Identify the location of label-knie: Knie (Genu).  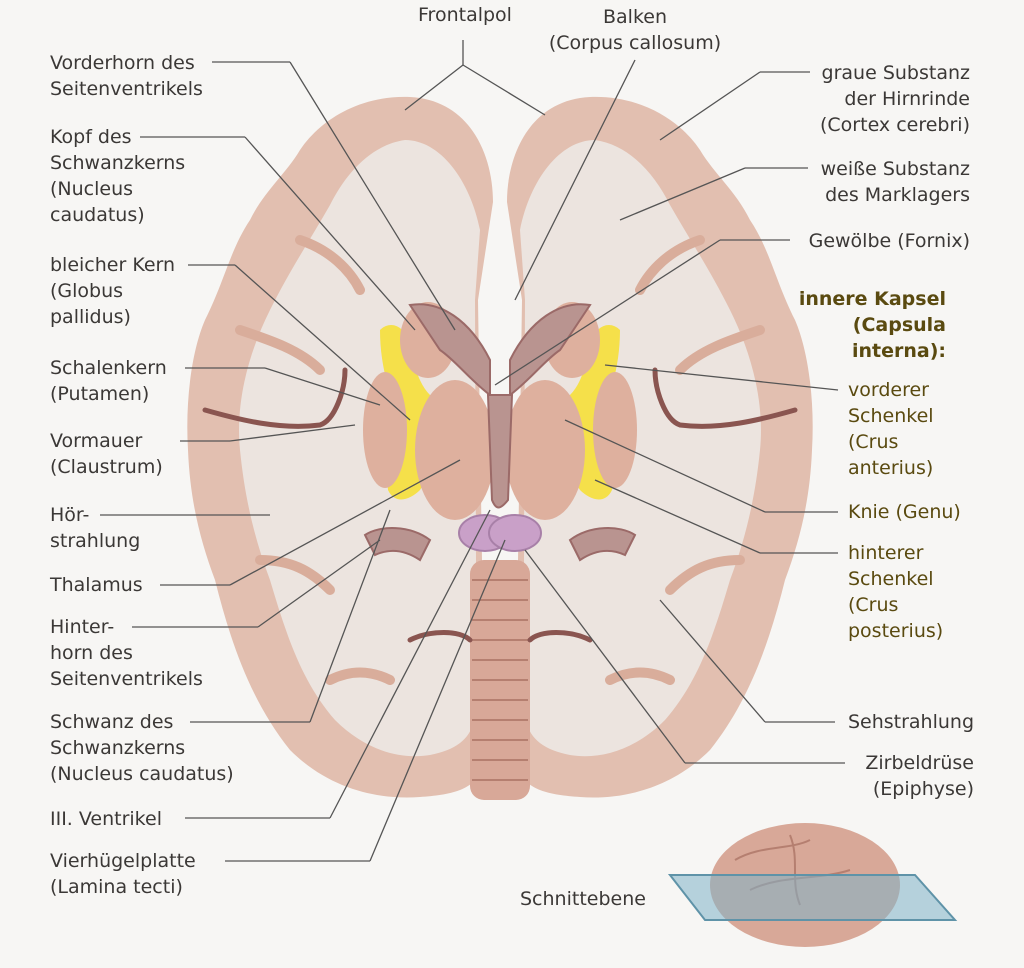
(904, 512).